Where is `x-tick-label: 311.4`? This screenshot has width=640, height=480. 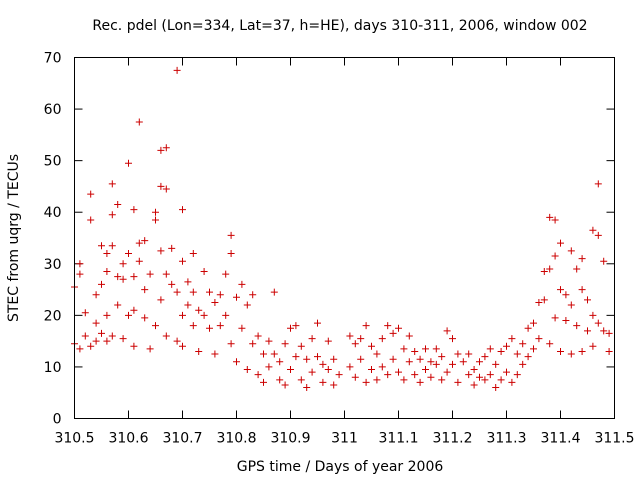
x-tick-label: 311.4 is located at coordinates (560, 439).